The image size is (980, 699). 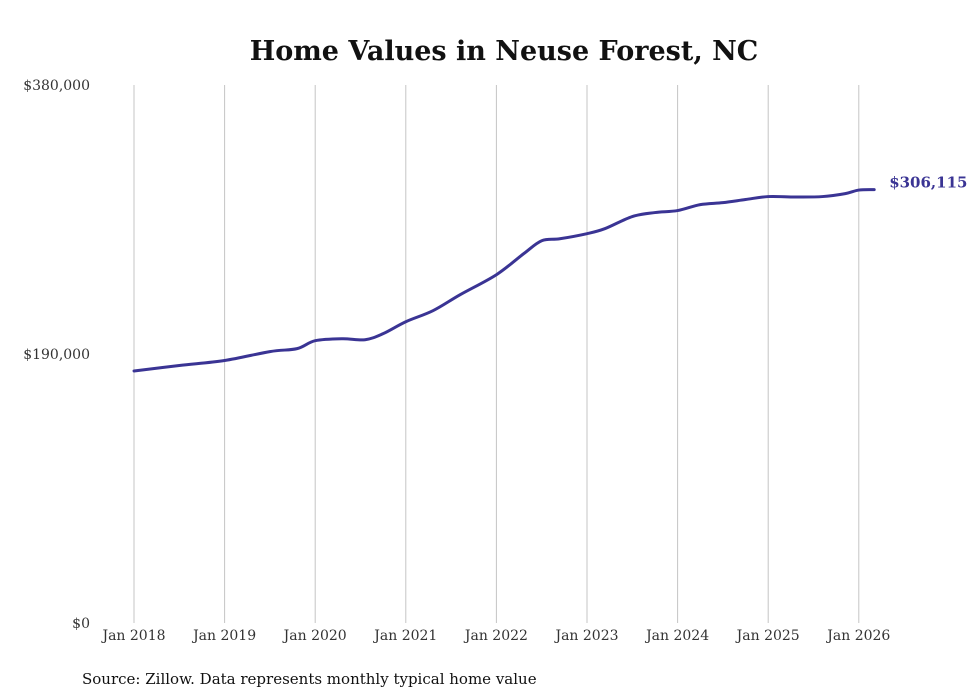 I want to click on x-tick-label: Jan 2026, so click(x=857, y=636).